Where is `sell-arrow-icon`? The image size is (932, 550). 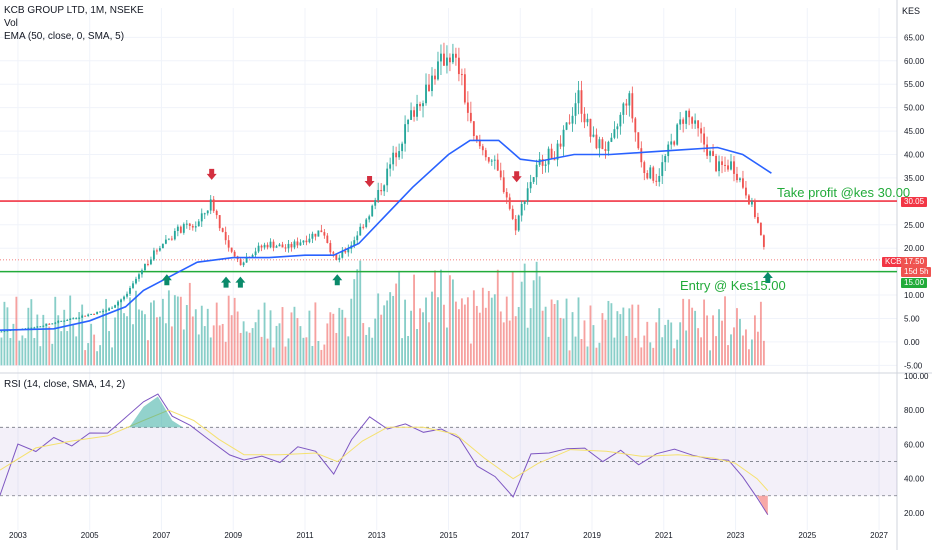 sell-arrow-icon is located at coordinates (516, 177).